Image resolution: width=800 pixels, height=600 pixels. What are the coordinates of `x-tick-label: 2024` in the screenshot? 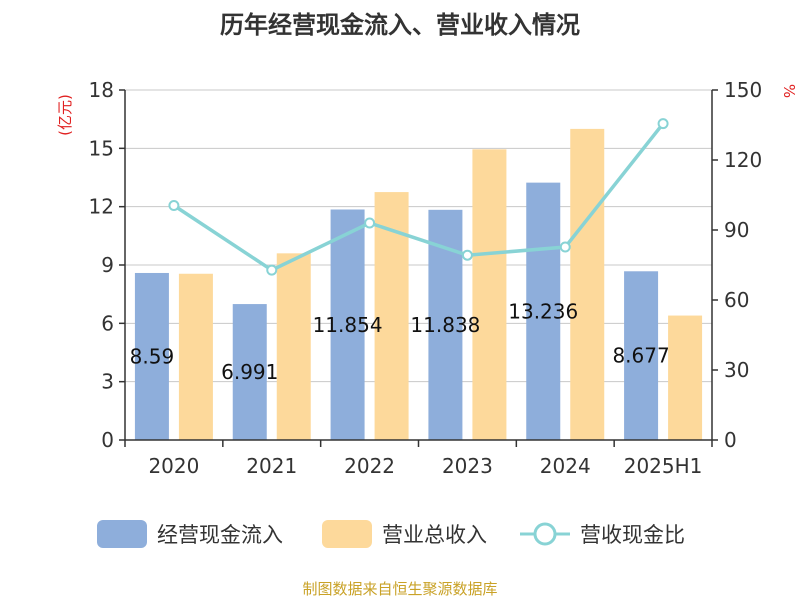 It's located at (565, 466).